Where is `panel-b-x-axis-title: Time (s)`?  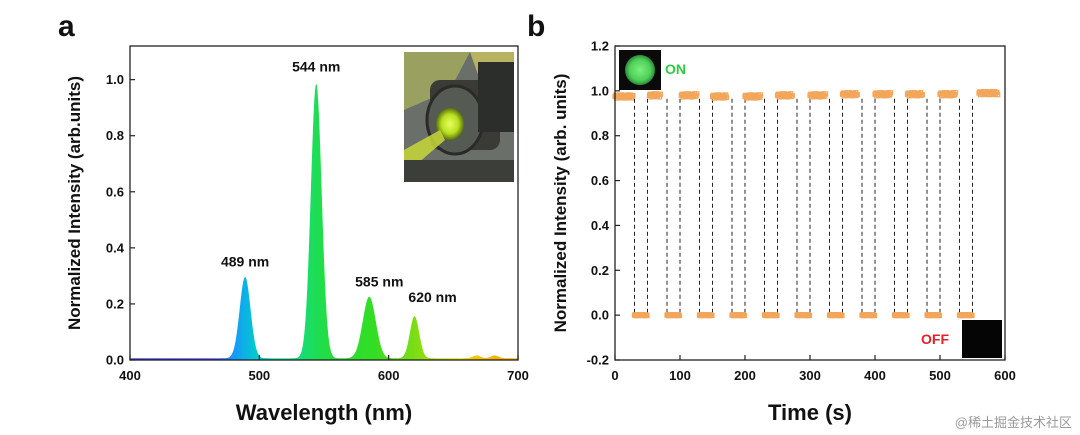
panel-b-x-axis-title: Time (s) is located at coordinates (810, 412).